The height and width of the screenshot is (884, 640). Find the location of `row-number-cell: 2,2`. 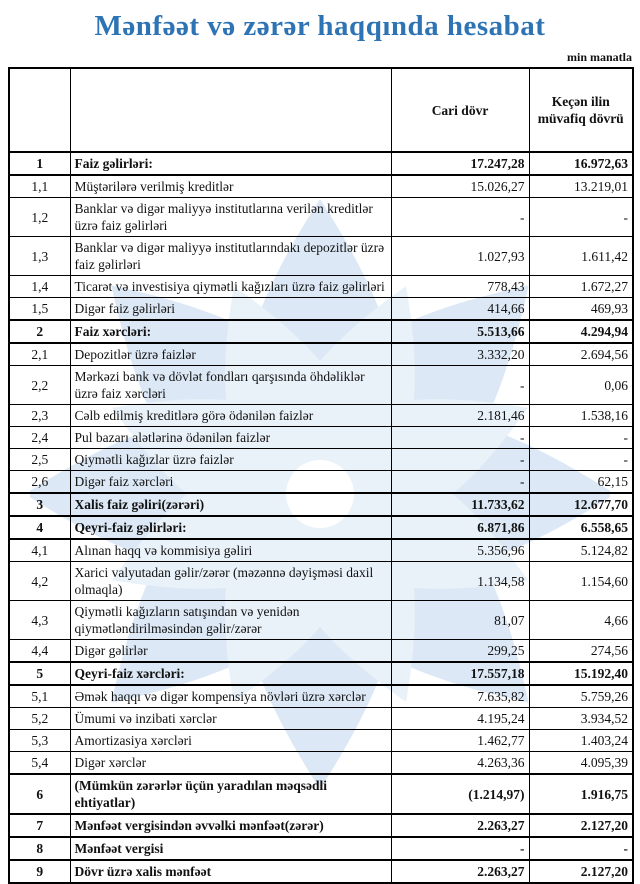

row-number-cell: 2,2 is located at coordinates (39, 385).